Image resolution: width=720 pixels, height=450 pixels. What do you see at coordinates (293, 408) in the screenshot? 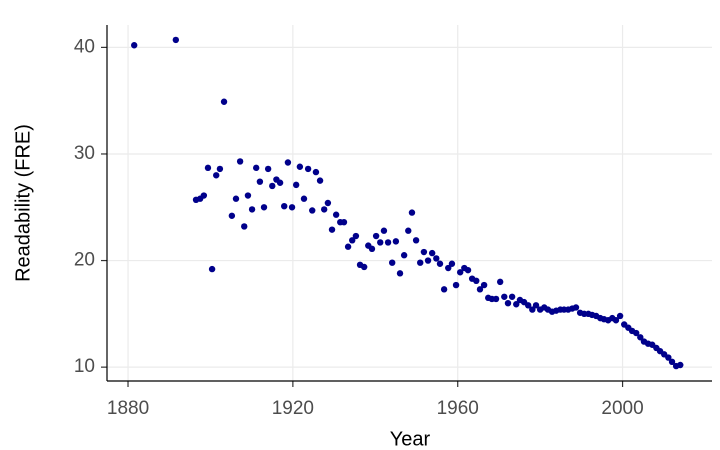
I see `x-tick-label: 1920` at bounding box center [293, 408].